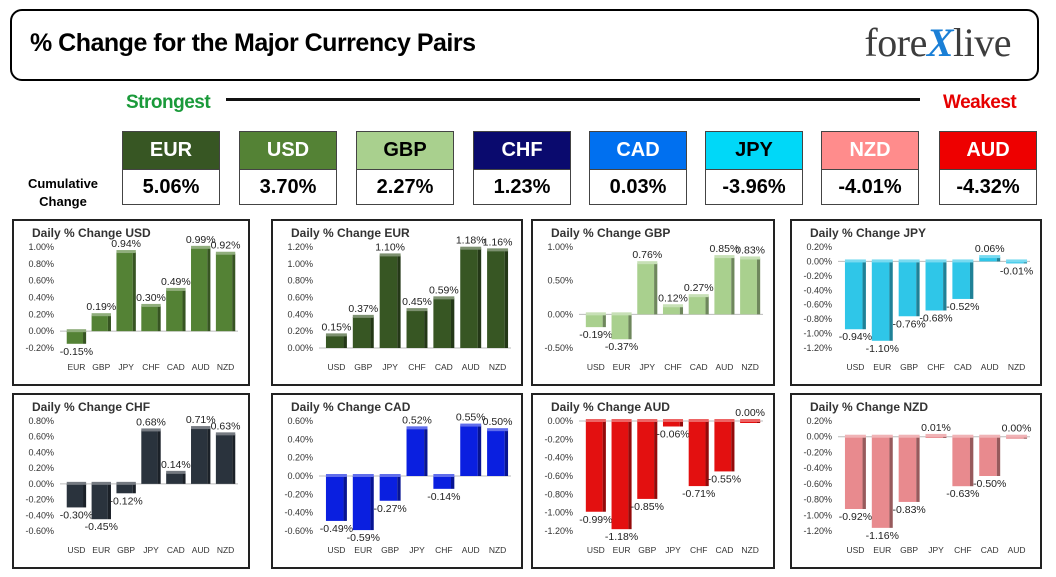 This screenshot has height=577, width=1056. What do you see at coordinates (300, 439) in the screenshot?
I see `y-tick-label: 0.40%` at bounding box center [300, 439].